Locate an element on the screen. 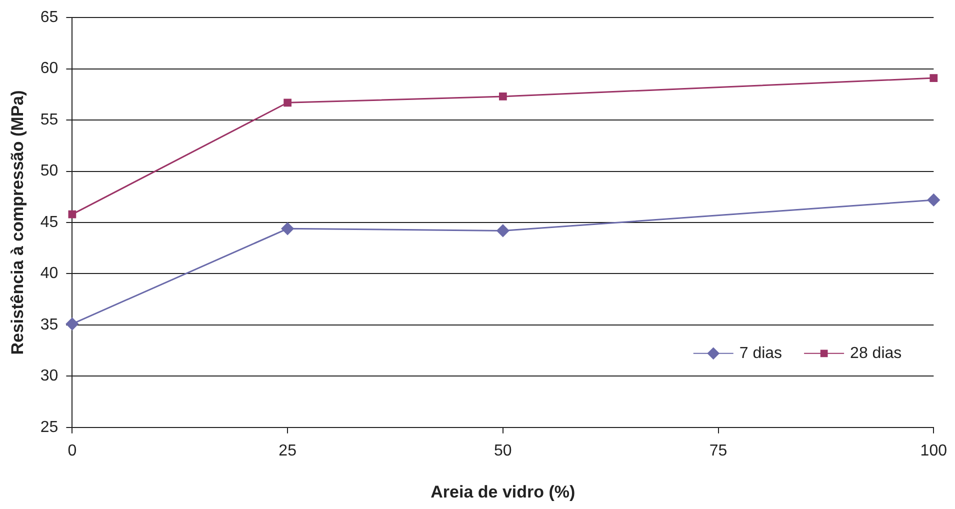 The width and height of the screenshot is (955, 509). legend-label: 28 dias is located at coordinates (876, 353).